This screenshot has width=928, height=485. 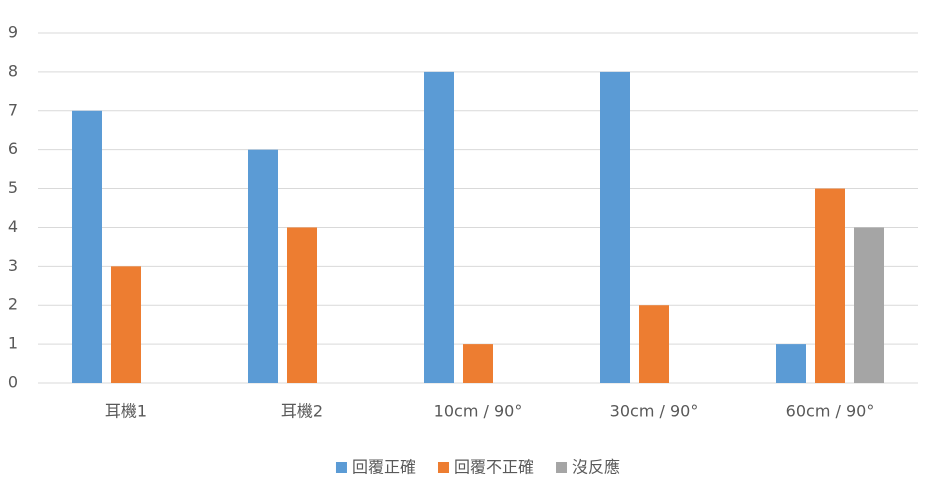 What do you see at coordinates (13, 70) in the screenshot?
I see `y-tick-label: 8` at bounding box center [13, 70].